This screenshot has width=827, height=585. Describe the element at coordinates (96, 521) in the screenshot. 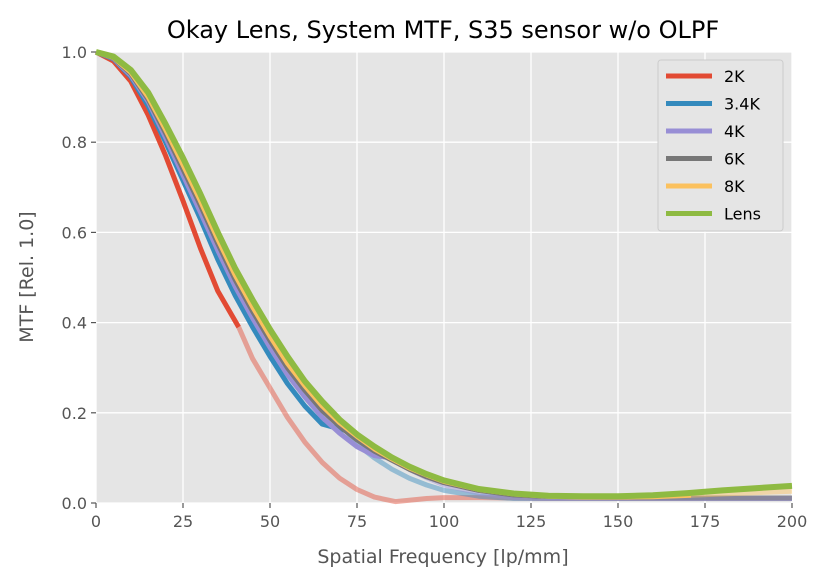

I see `x-tick-label: 0` at that location.